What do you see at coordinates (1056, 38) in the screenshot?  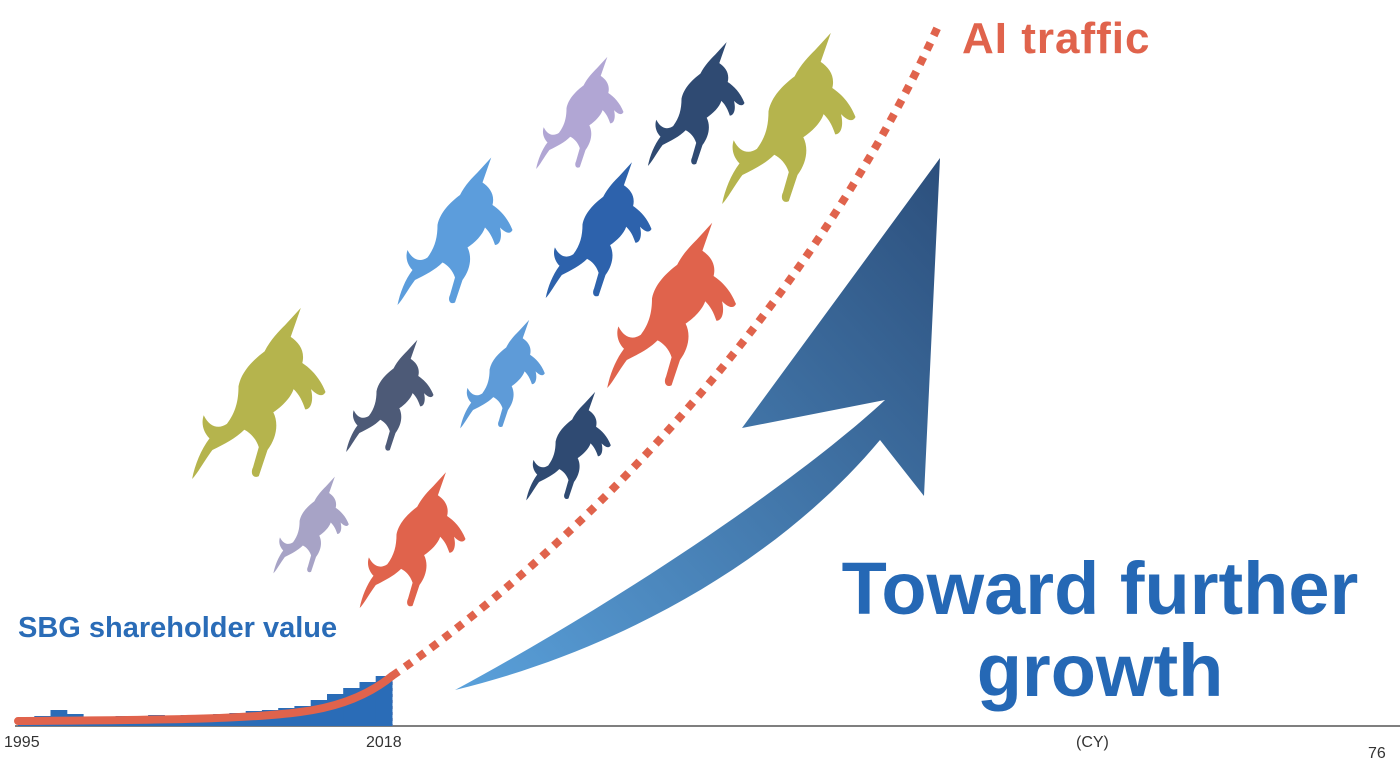 I see `ai-traffic-label: AI traffic` at bounding box center [1056, 38].